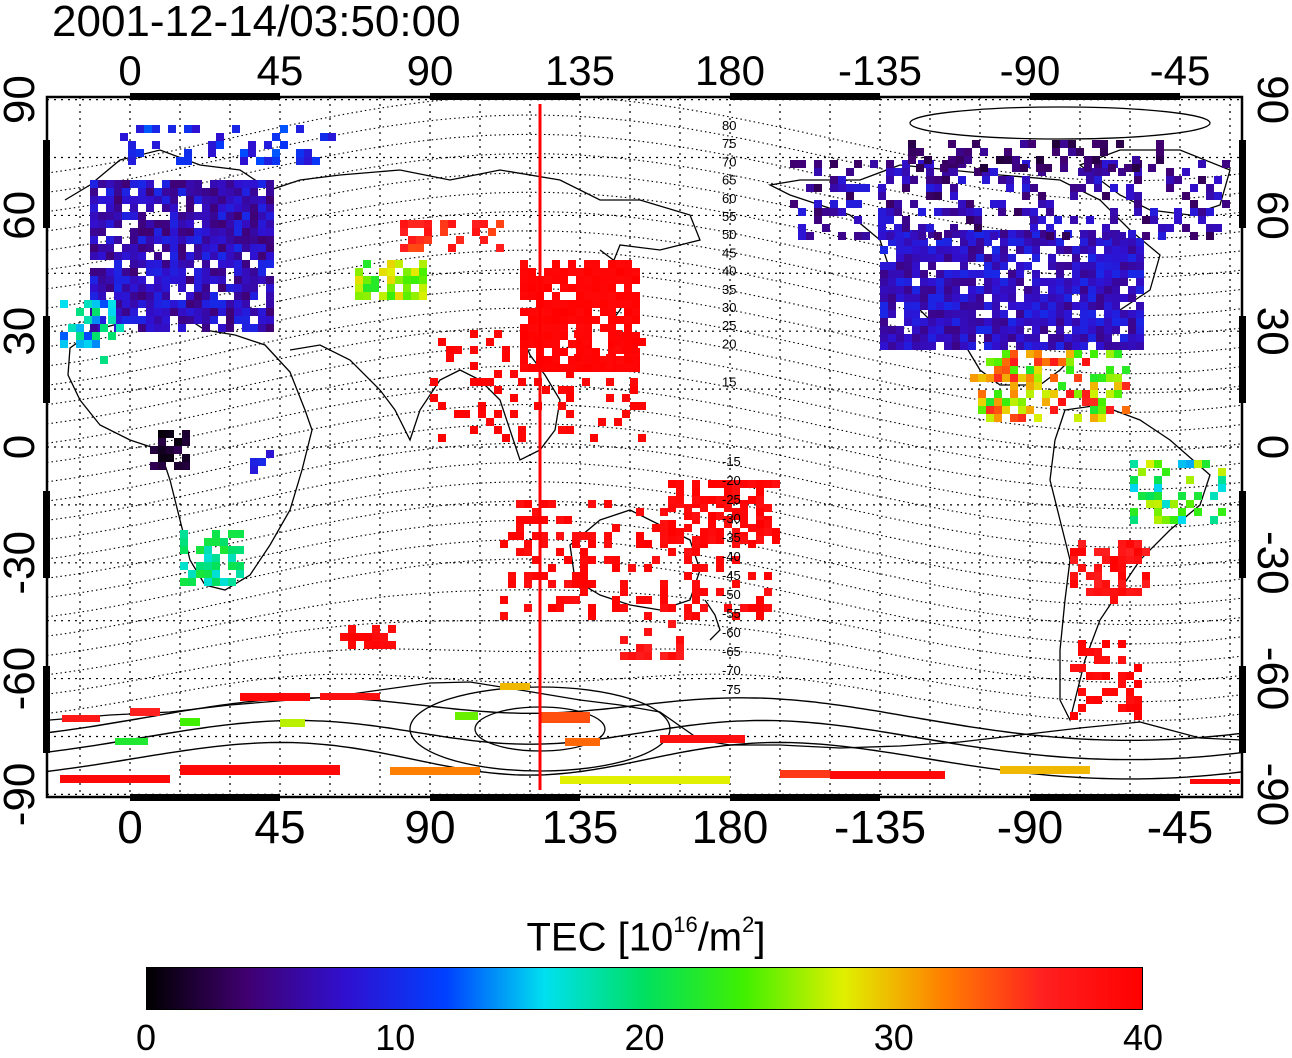 Image resolution: width=1292 pixels, height=1058 pixels. I want to click on contour-label: -65, so click(731, 651).